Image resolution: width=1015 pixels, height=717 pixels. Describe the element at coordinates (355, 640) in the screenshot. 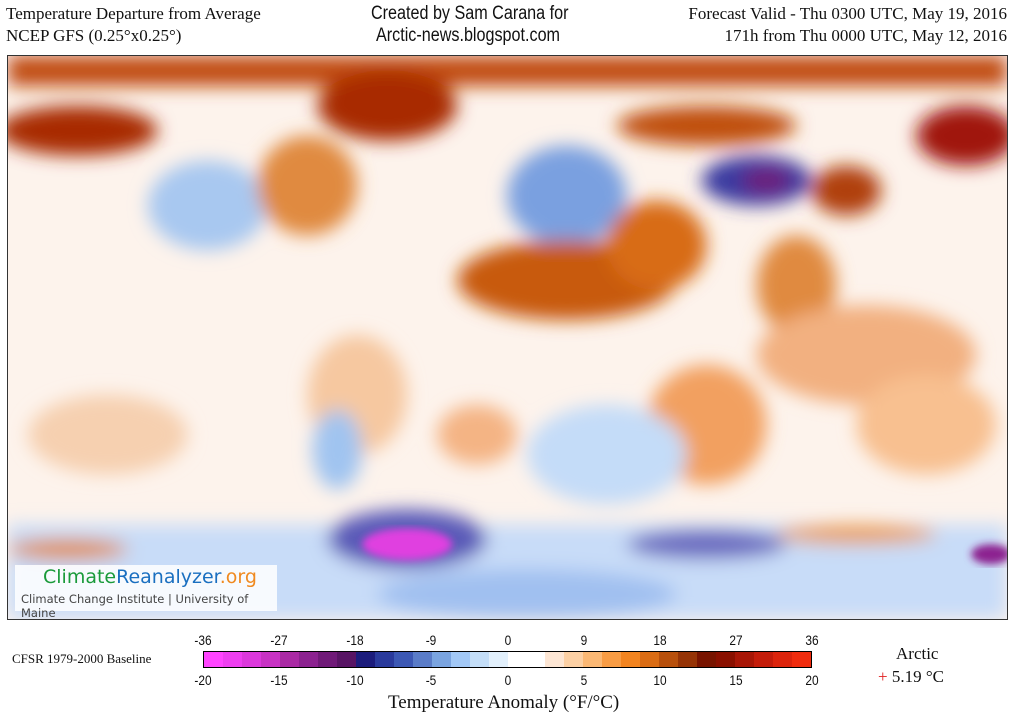

I see `tick-label: -18` at that location.